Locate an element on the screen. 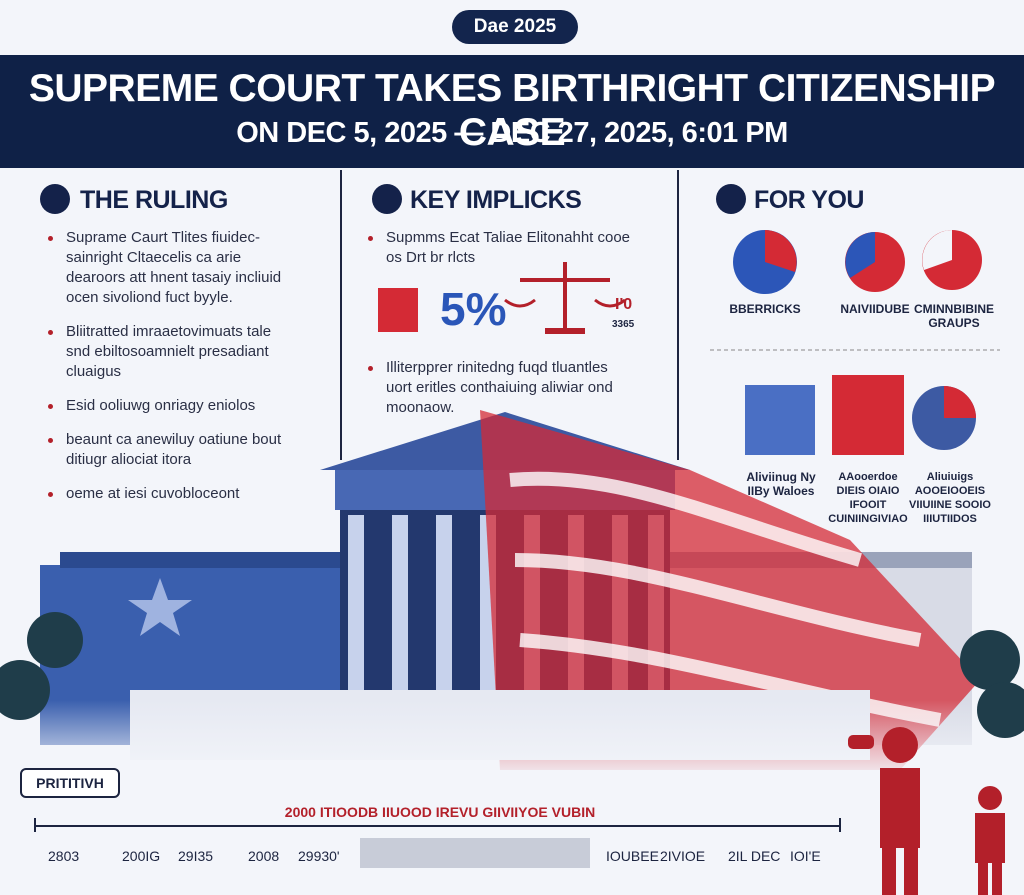 This screenshot has height=895, width=1024. star is located at coordinates (160, 607).